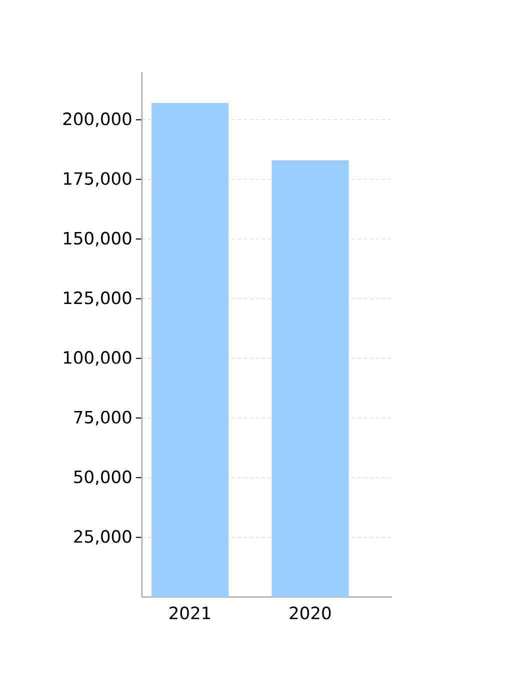 The height and width of the screenshot is (678, 507). Describe the element at coordinates (310, 613) in the screenshot. I see `x-tick-label: 2020` at that location.